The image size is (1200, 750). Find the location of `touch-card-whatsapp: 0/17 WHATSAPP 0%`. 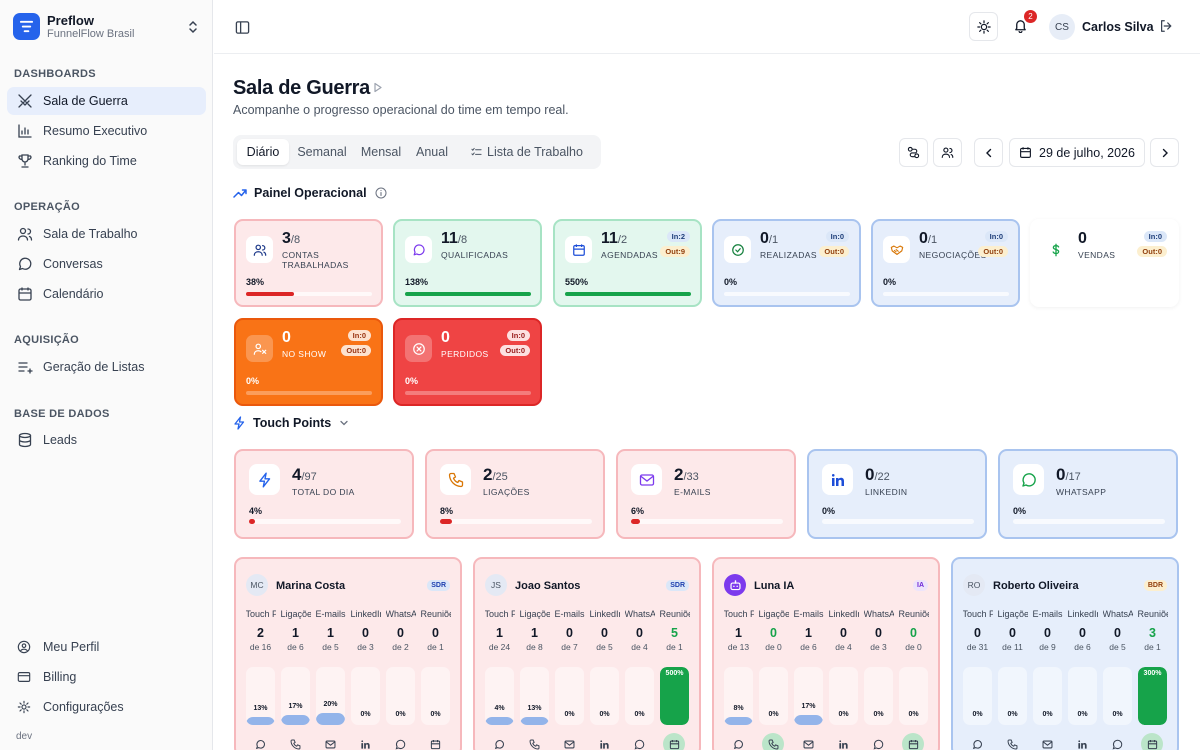

touch-card-whatsapp: 0/17 WHATSAPP 0% is located at coordinates (1088, 494).